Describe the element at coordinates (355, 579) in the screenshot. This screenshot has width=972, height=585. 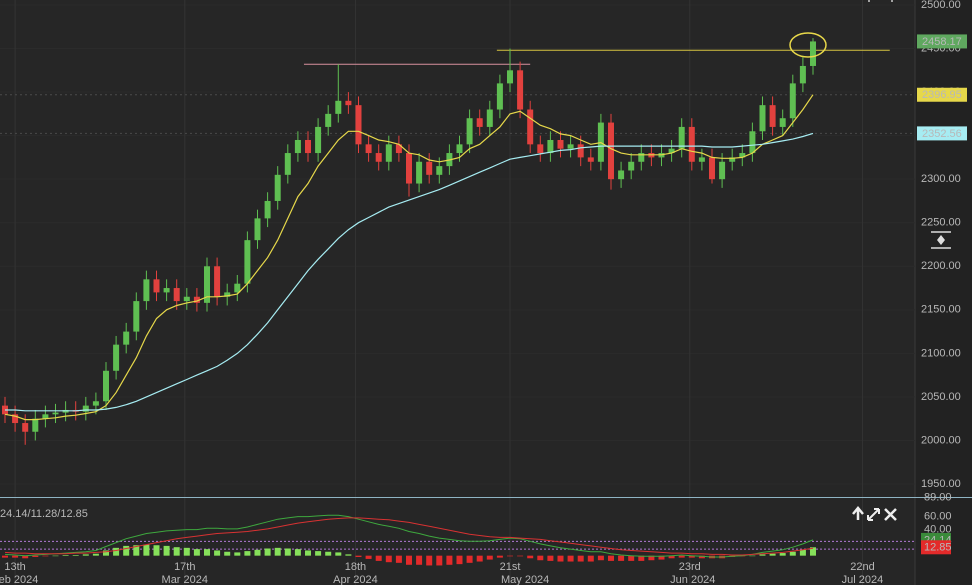
I see `month-label: Apr 2024` at that location.